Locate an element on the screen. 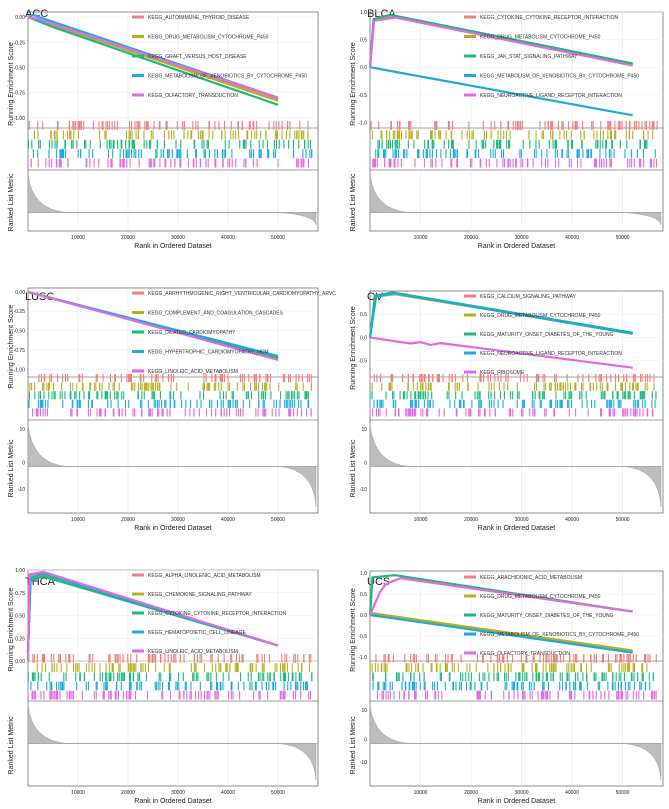 Image resolution: width=669 pixels, height=809 pixels. y-tick-label: -0.75 is located at coordinates (20, 94).